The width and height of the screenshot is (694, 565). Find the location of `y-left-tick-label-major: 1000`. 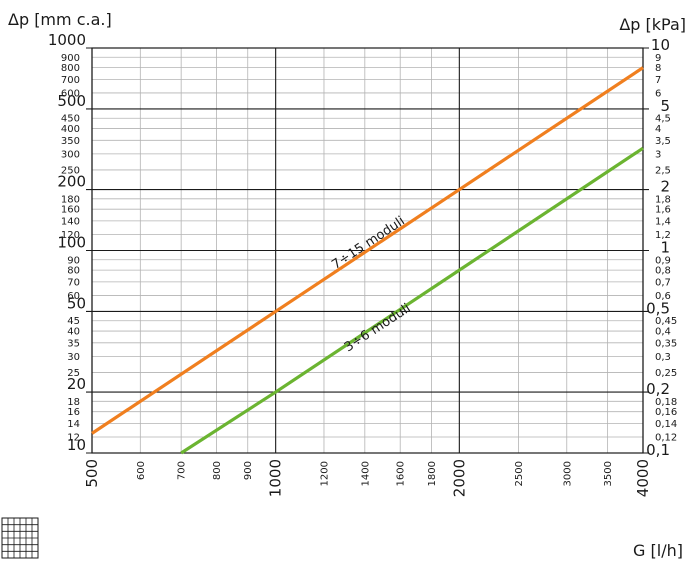

y-left-tick-label-major: 1000 is located at coordinates (67, 40).